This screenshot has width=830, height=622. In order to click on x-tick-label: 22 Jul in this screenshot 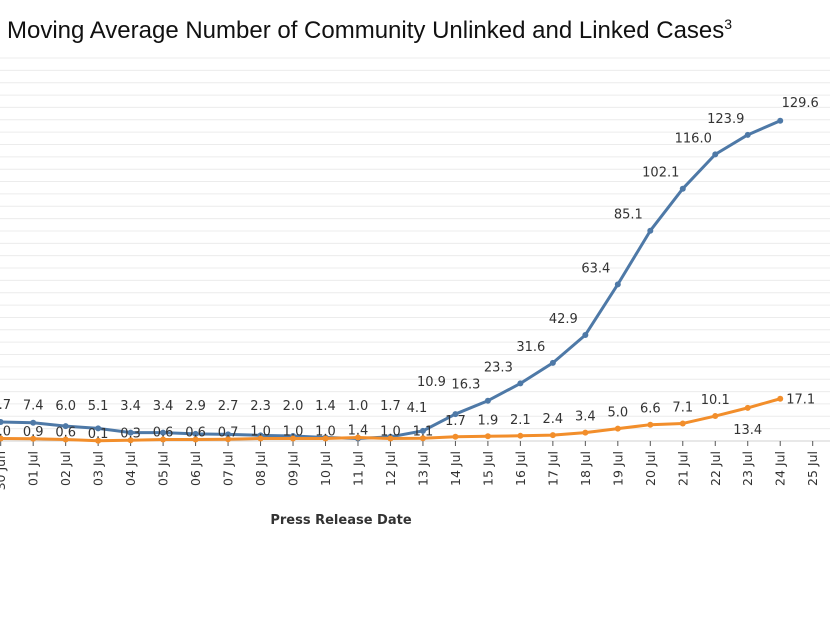, I will do `click(715, 468)`.